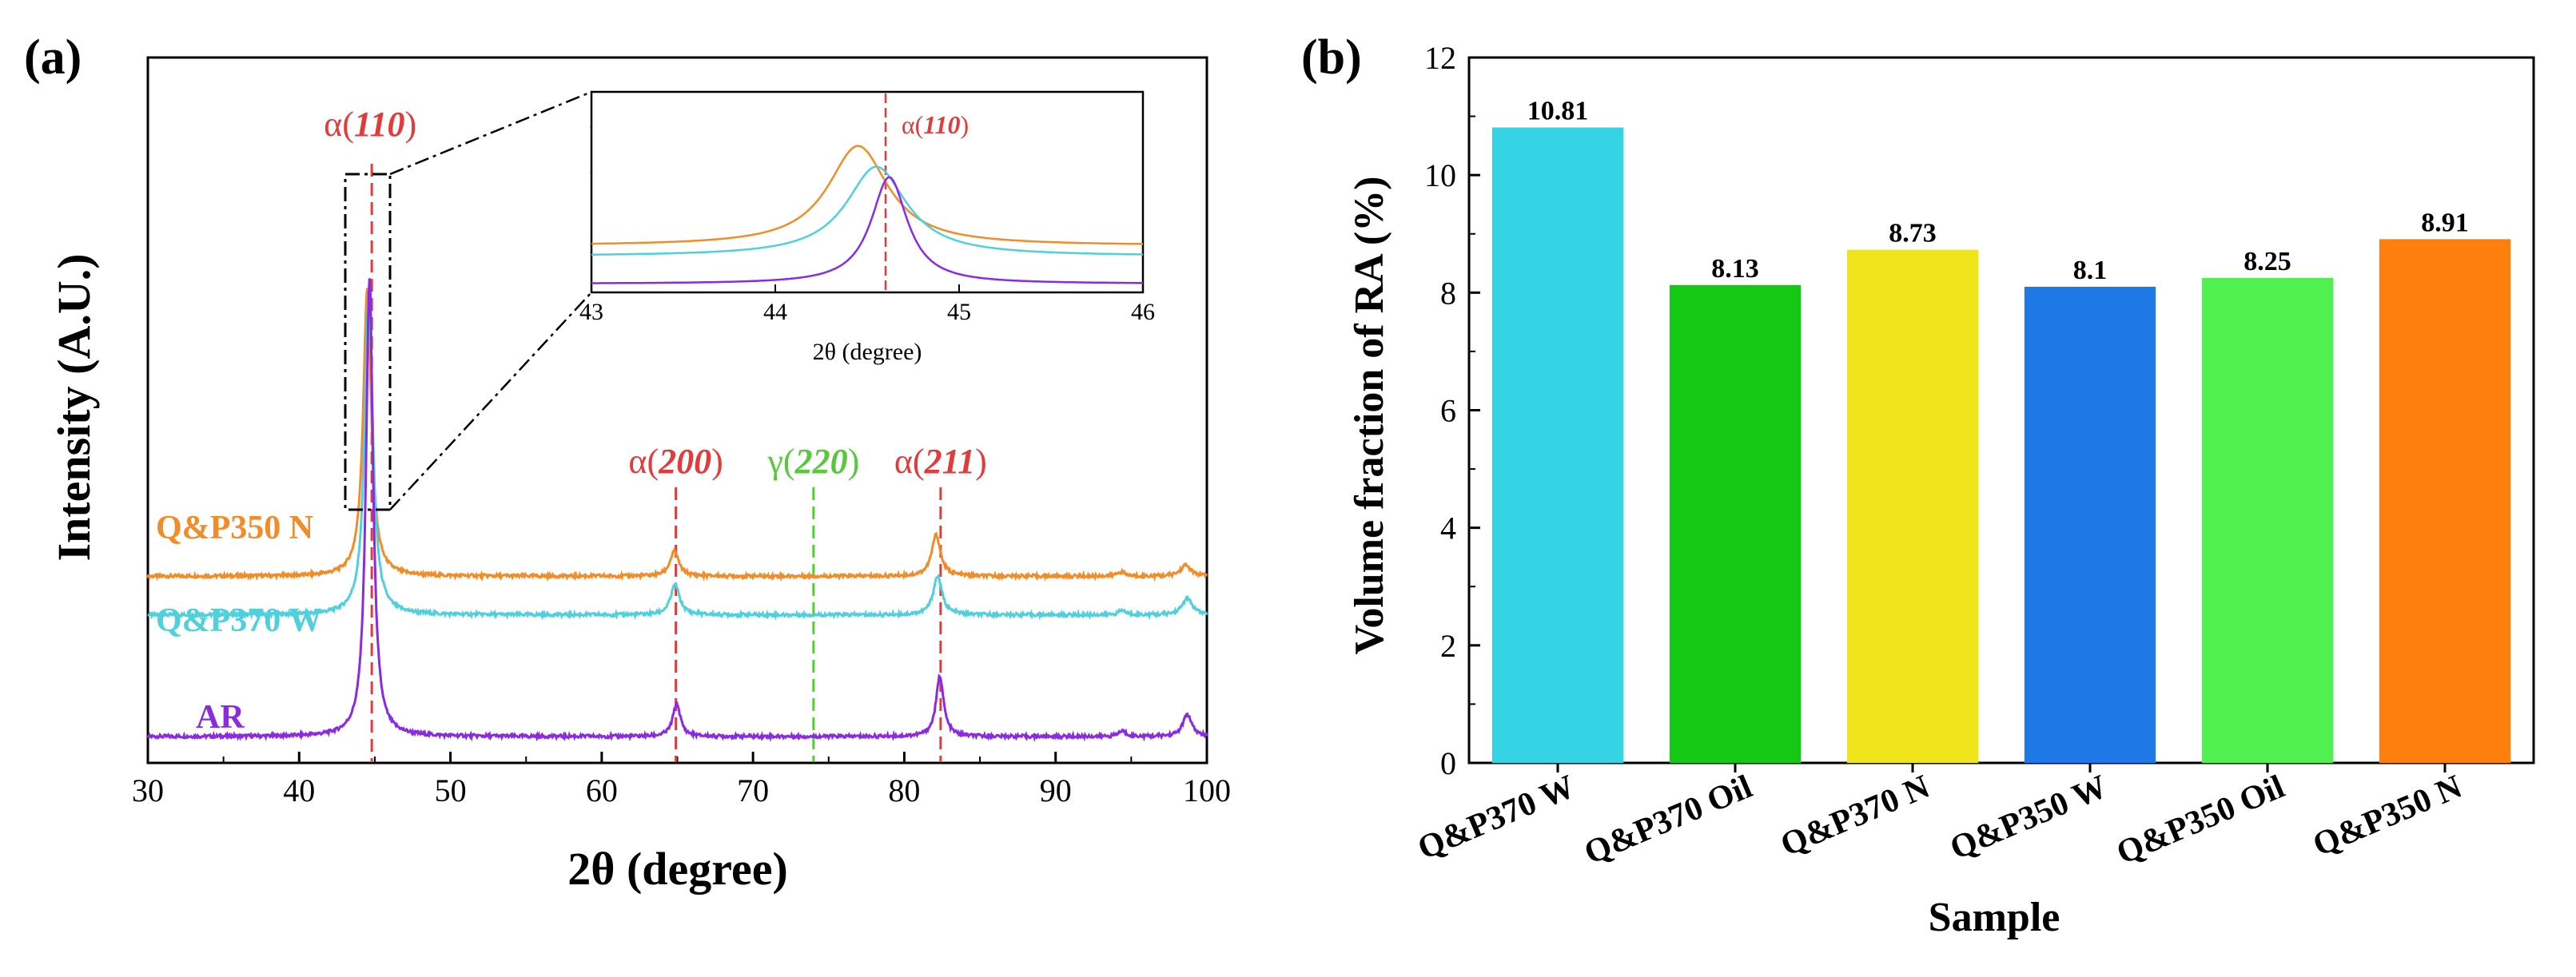  What do you see at coordinates (1369, 416) in the screenshot?
I see `panel-b-y-axis-title: Volume fraction of RA (%)` at bounding box center [1369, 416].